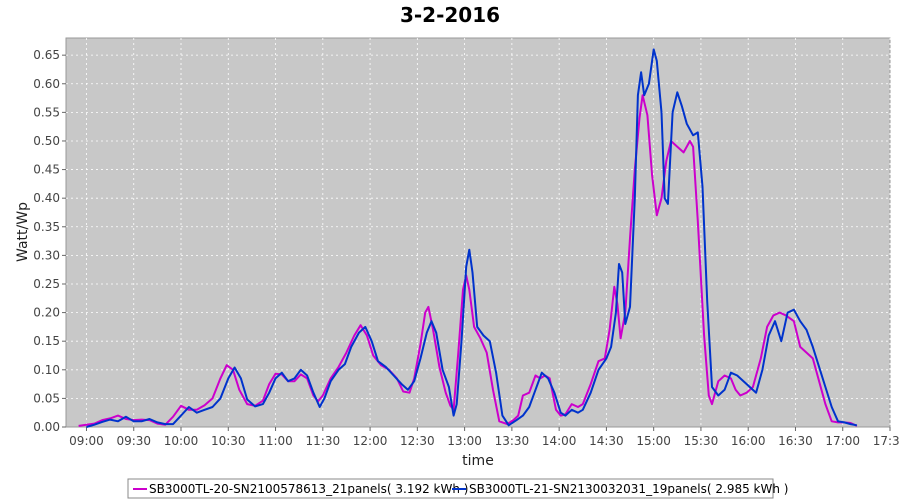 This screenshot has width=900, height=500. What do you see at coordinates (606, 441) in the screenshot?
I see `x-tick-label: 14:30` at bounding box center [606, 441].